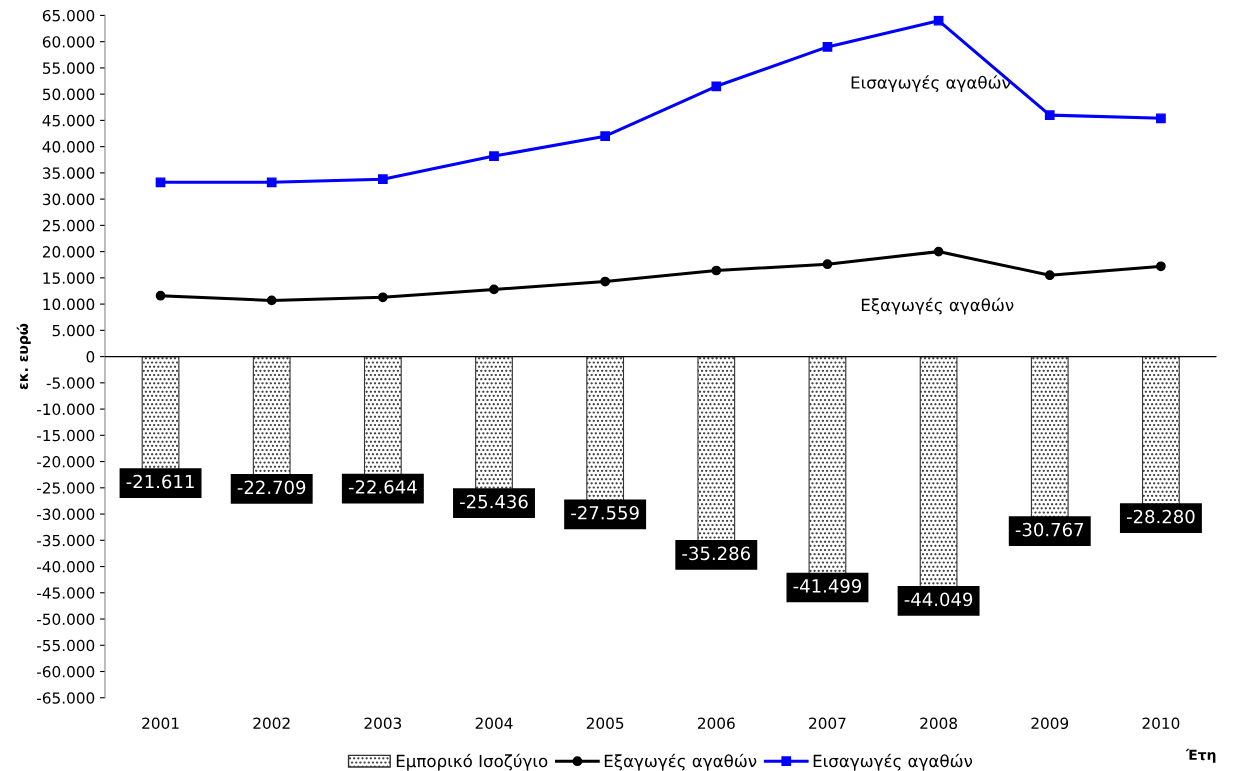 This screenshot has width=1235, height=771. Describe the element at coordinates (66, 540) in the screenshot. I see `y-tick-label: -35.000` at that location.